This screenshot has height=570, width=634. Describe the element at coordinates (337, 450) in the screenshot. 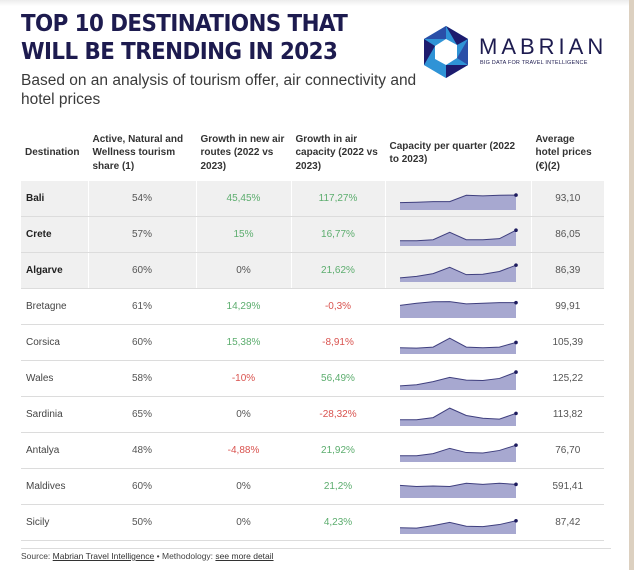

I see `air-capacity-cell: 21,92%` at that location.